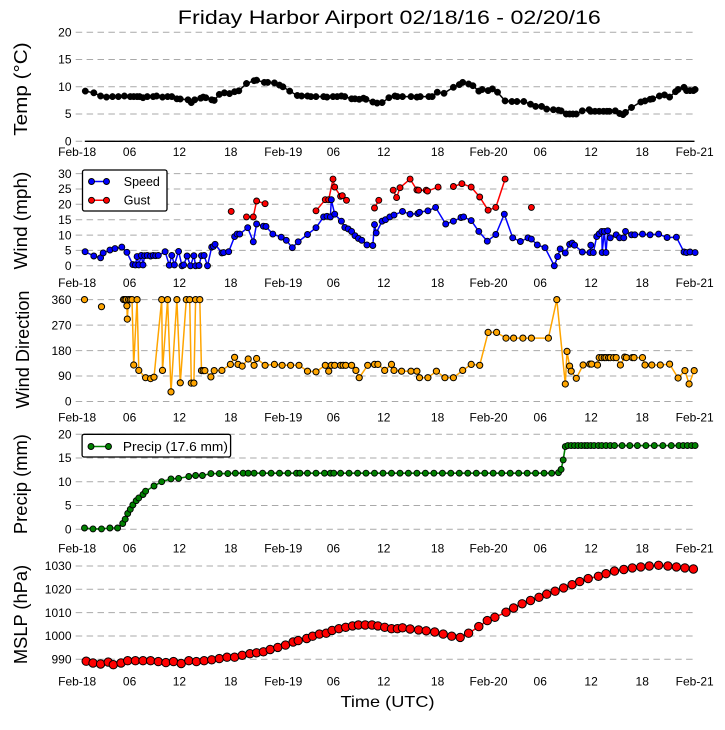  I want to click on svg-text: MSLP (hPa), so click(21, 614).